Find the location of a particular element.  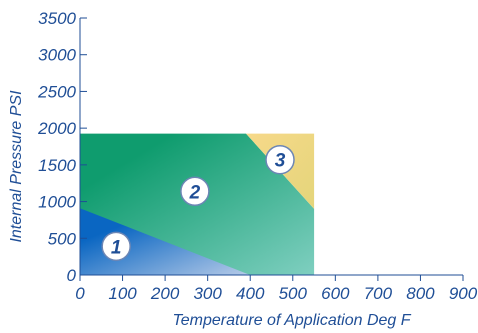

region-2-label: 2 is located at coordinates (195, 192).